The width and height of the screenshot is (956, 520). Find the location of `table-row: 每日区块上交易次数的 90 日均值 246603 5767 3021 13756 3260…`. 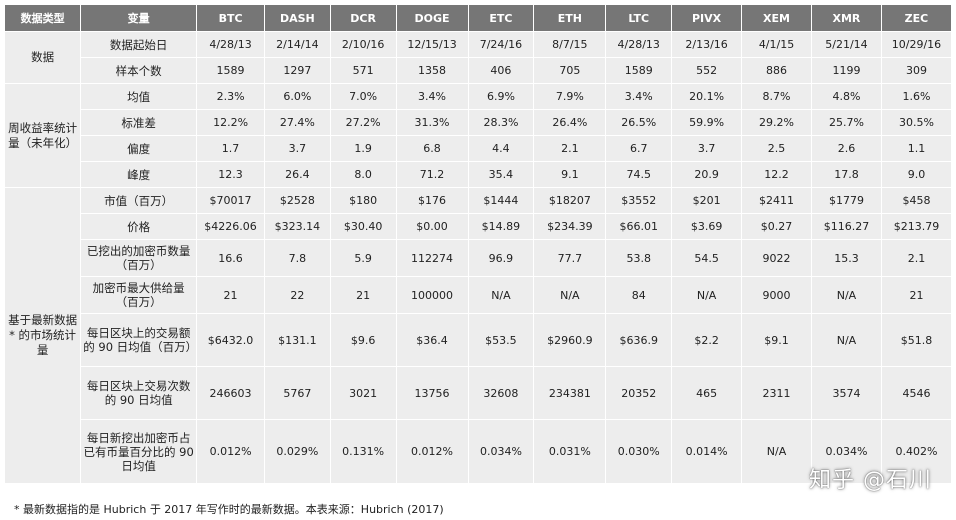

table-row: 每日区块上交易次数的 90 日均值 246603 5767 3021 13756 3260… is located at coordinates (478, 393).